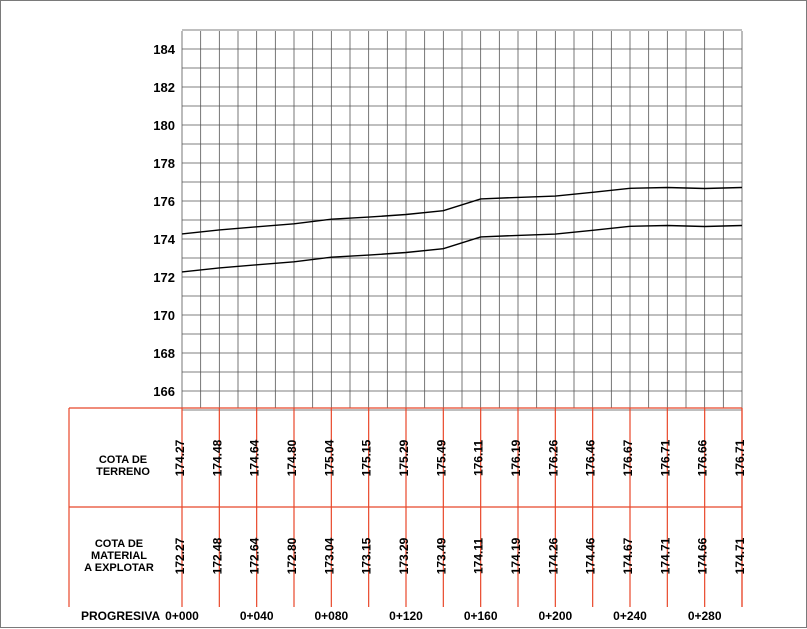 Image resolution: width=807 pixels, height=629 pixels. I want to click on terreno-value: 175.49, so click(441, 457).